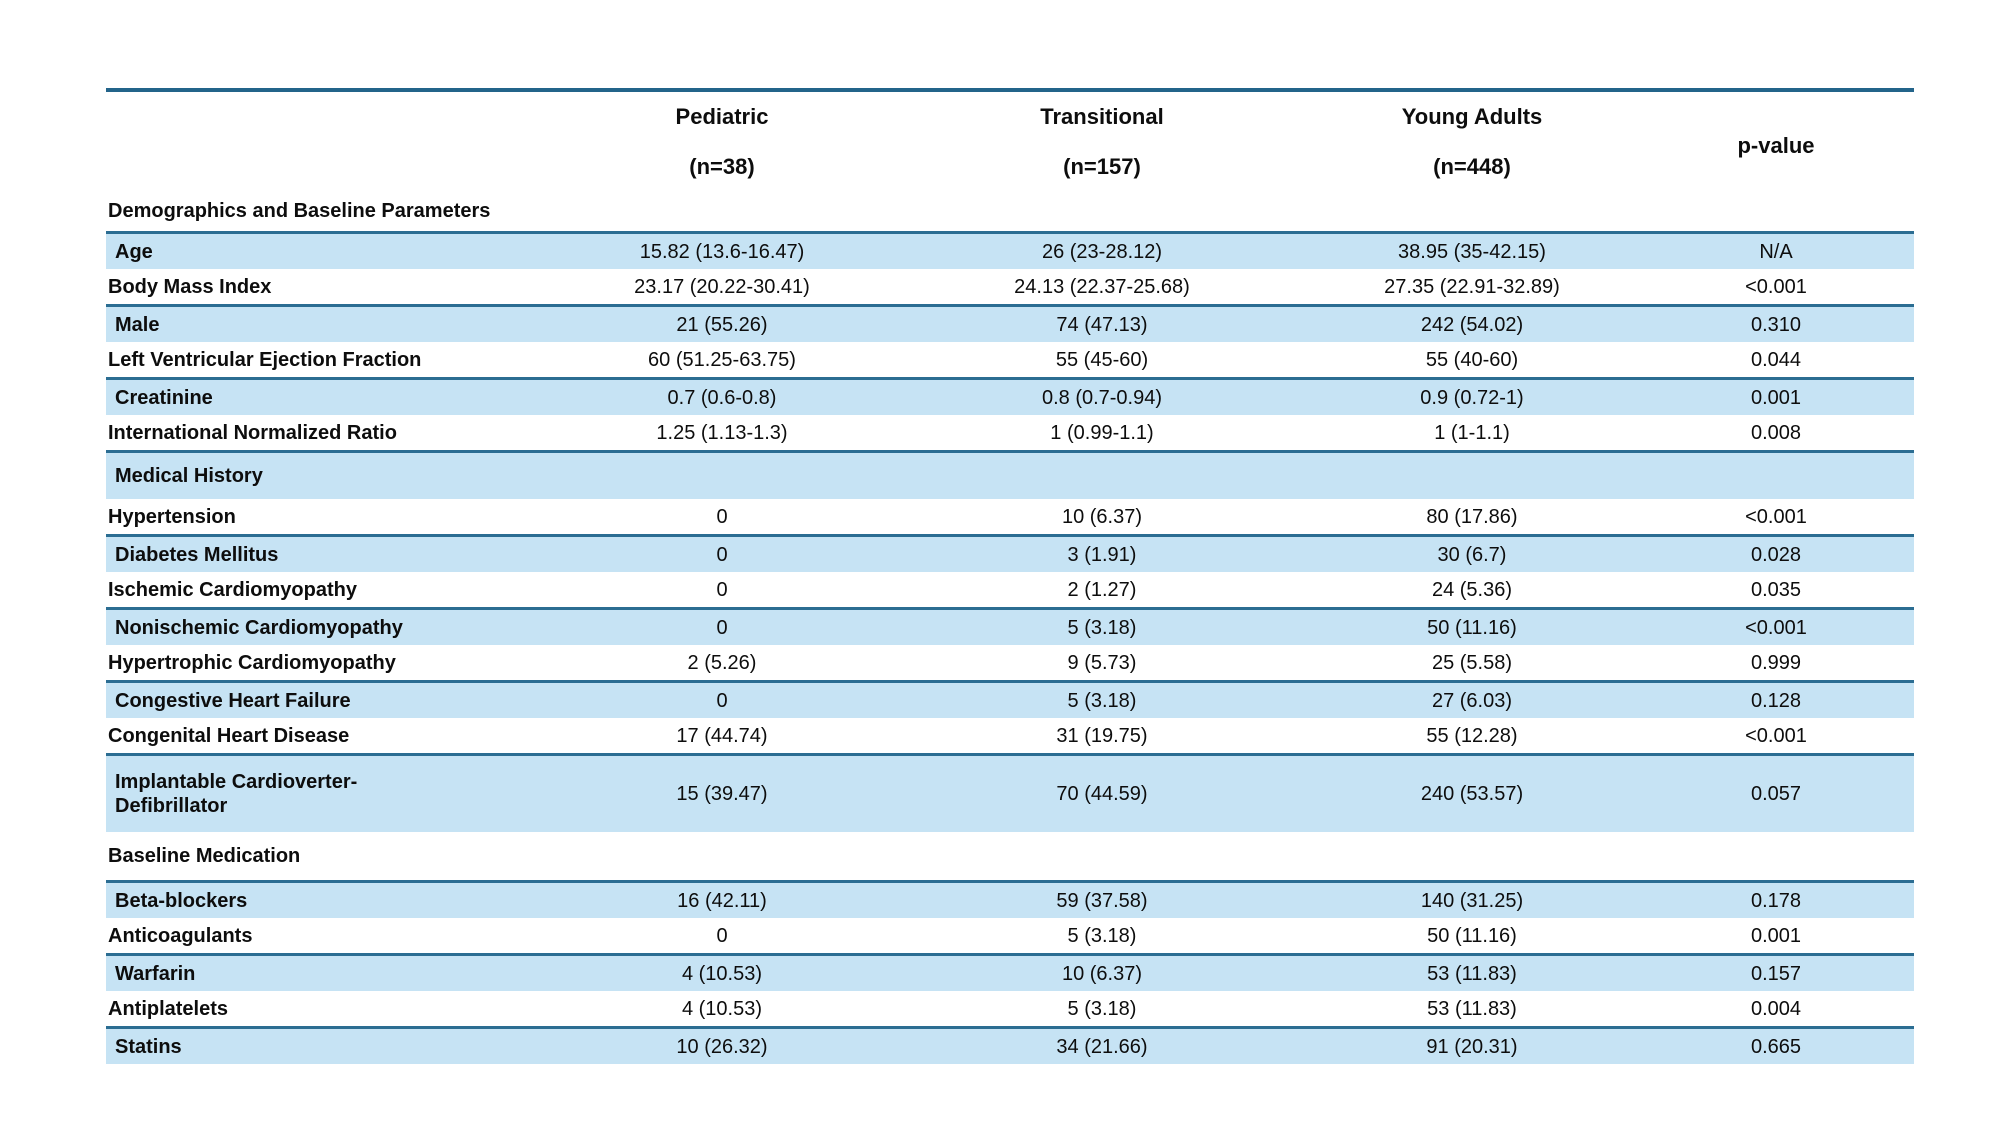 Image resolution: width=2000 pixels, height=1125 pixels. What do you see at coordinates (1776, 972) in the screenshot?
I see `cell-pvalue: 0.157` at bounding box center [1776, 972].